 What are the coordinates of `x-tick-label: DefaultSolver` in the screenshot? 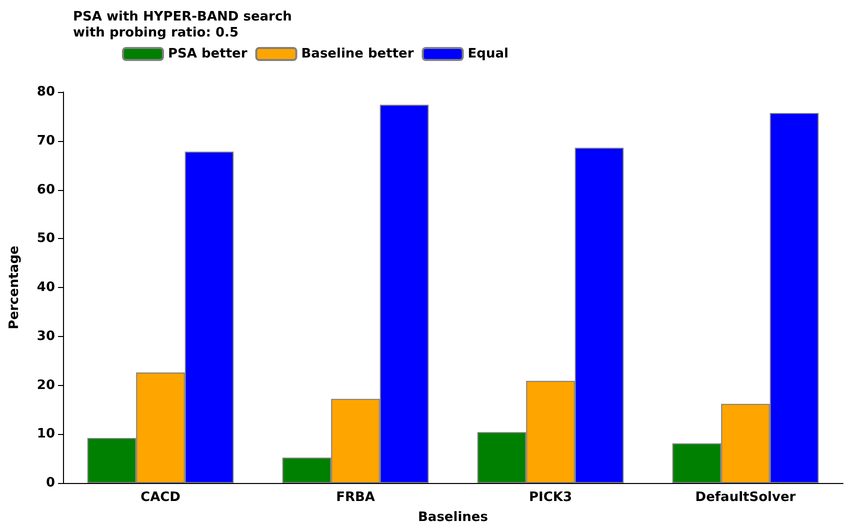 It's located at (745, 497).